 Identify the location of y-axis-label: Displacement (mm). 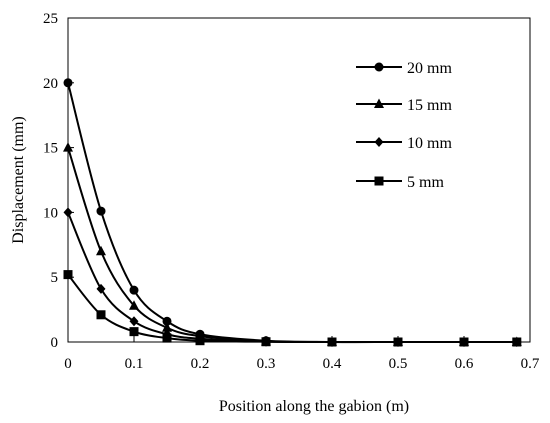
(18, 180).